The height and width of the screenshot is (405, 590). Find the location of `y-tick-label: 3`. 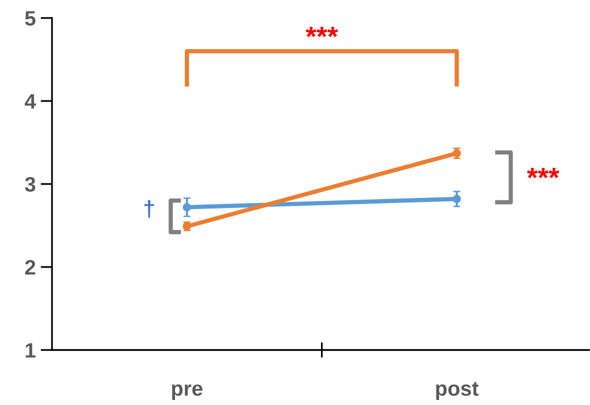

y-tick-label: 3 is located at coordinates (30, 184).